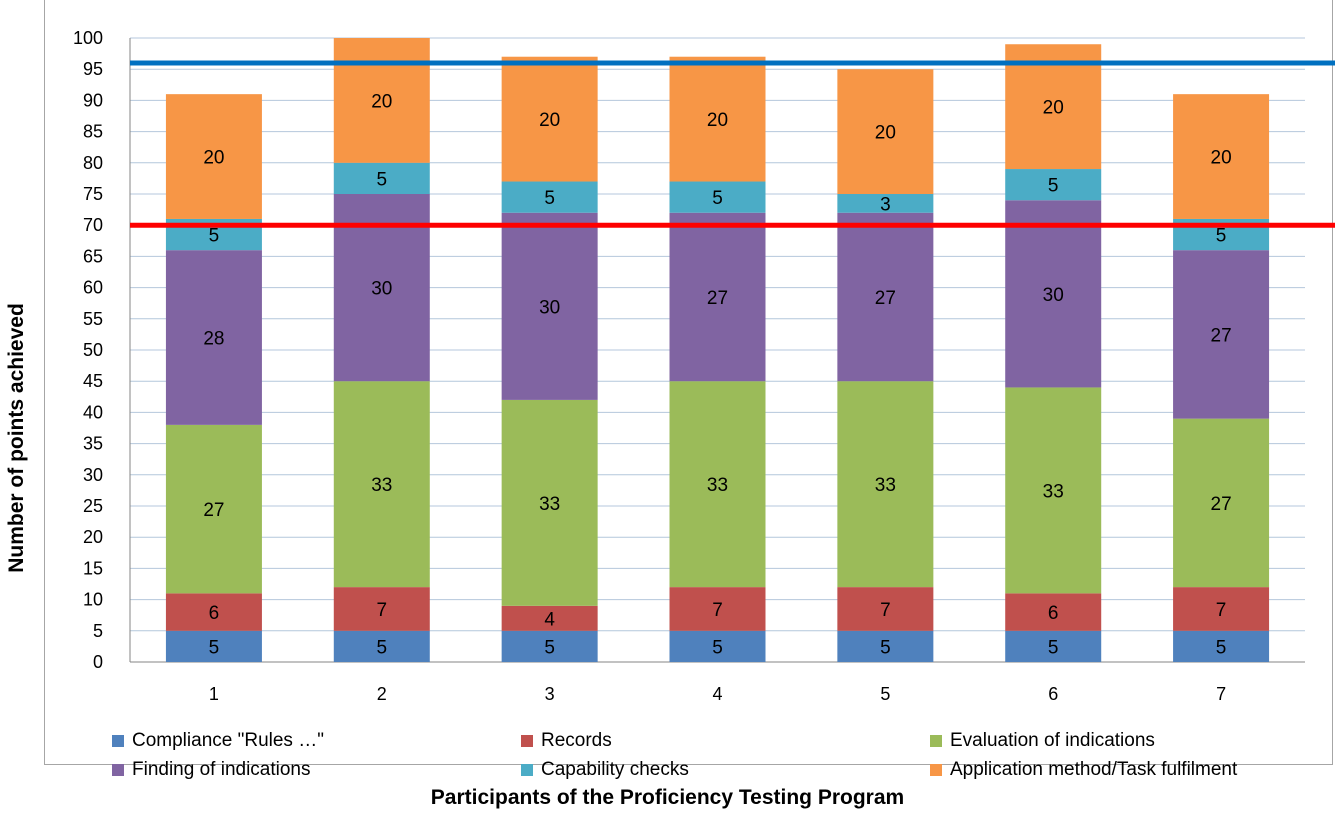 This screenshot has height=814, width=1335. I want to click on y-tick-label: 5, so click(98, 631).